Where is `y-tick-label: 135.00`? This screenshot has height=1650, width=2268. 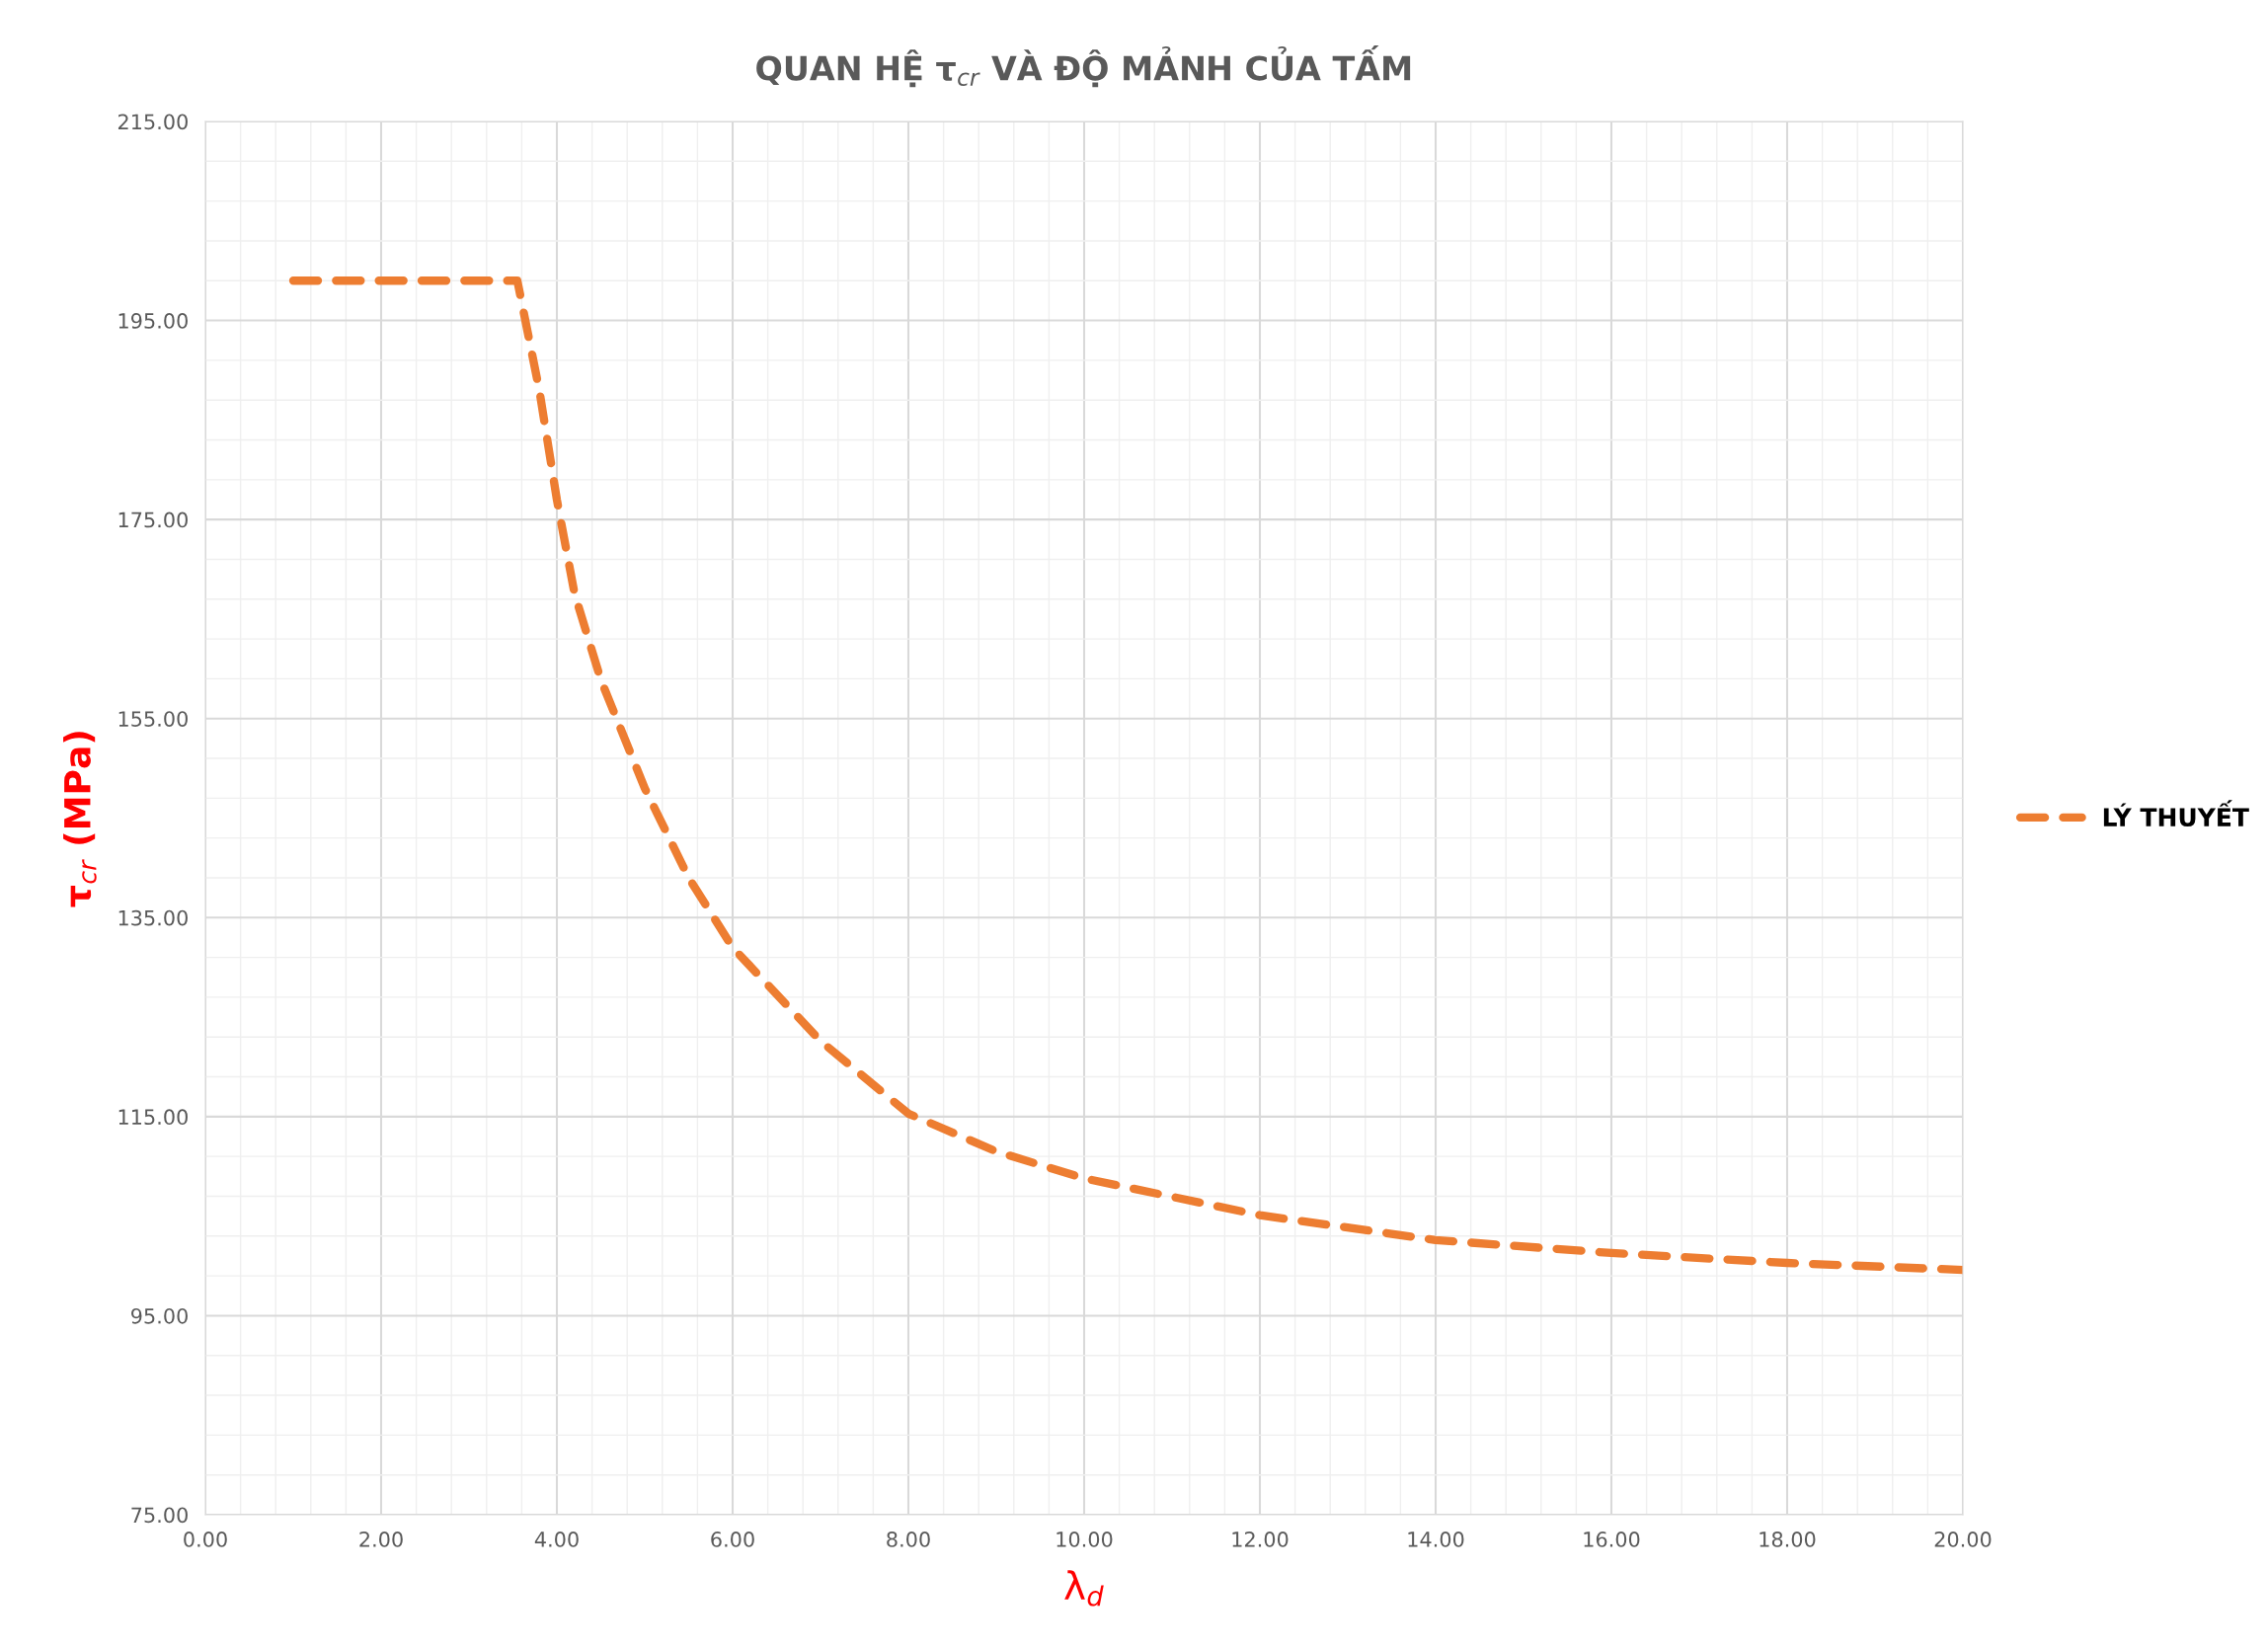
y-tick-label: 135.00 is located at coordinates (153, 917).